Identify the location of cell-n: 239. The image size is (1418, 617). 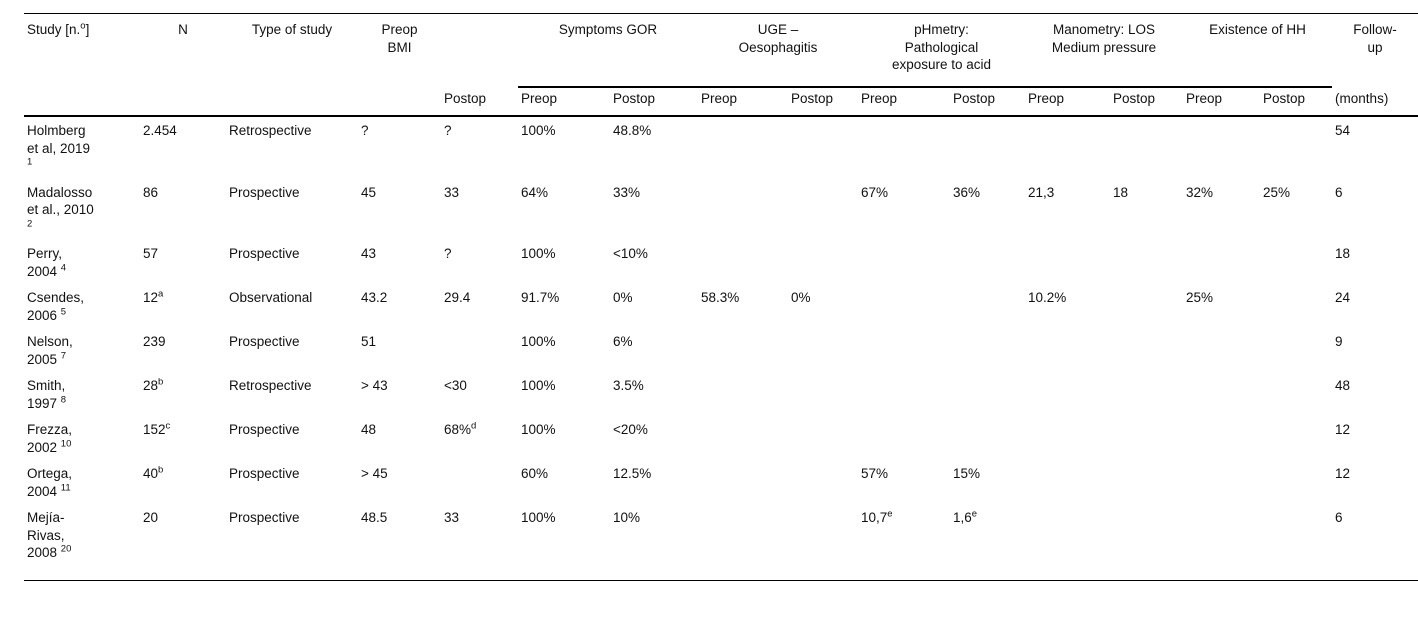
(154, 341).